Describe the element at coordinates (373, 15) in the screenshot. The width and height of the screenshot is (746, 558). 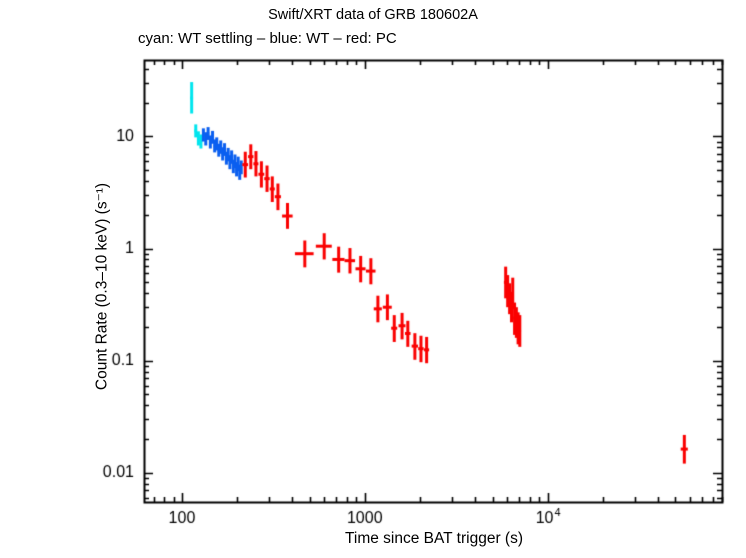
I see `chart-title: Swift/XRT data of GRB 180602A` at that location.